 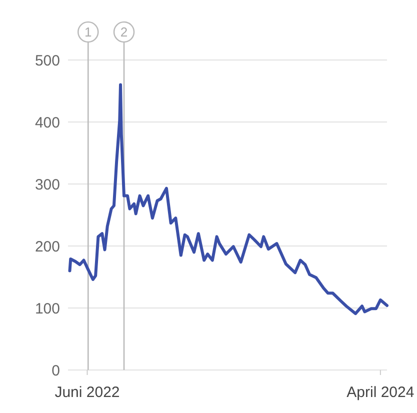 What do you see at coordinates (56, 371) in the screenshot?
I see `y-tick-label: 0` at bounding box center [56, 371].